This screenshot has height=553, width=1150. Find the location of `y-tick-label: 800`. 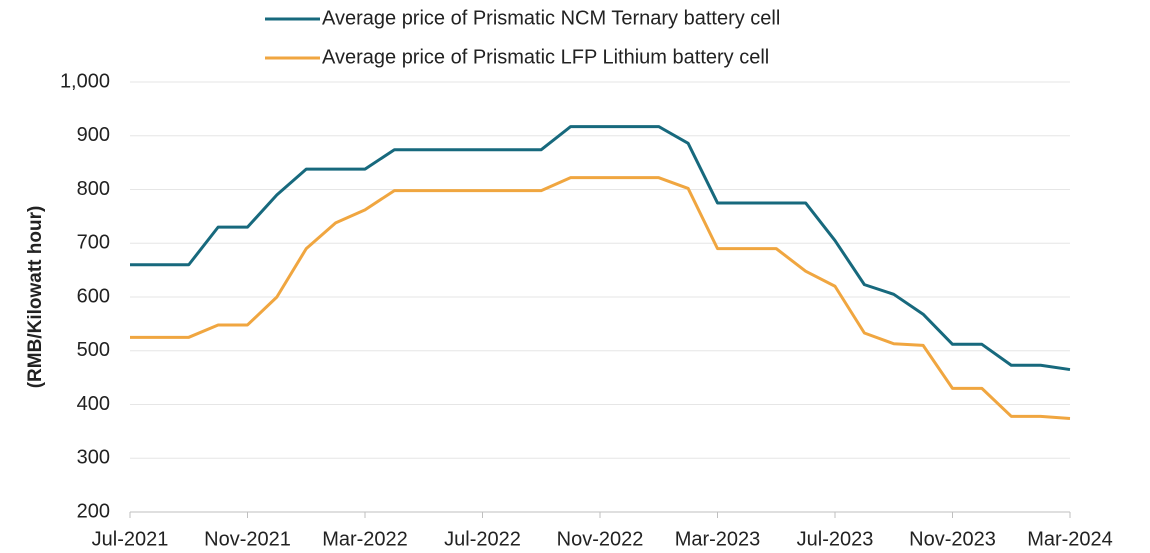

y-tick-label: 800 is located at coordinates (93, 189).